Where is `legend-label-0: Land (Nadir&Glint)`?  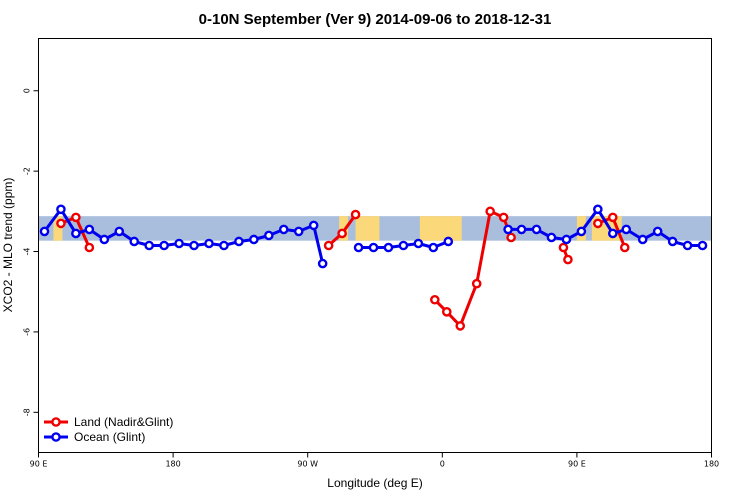
legend-label-0: Land (Nadir&Glint) is located at coordinates (123, 422).